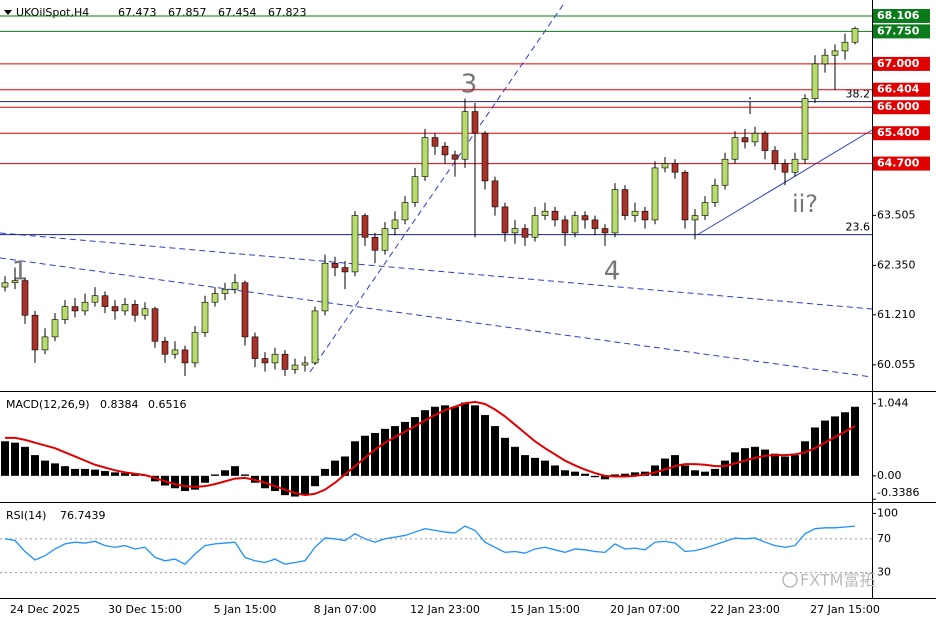  Describe the element at coordinates (345, 609) in the screenshot. I see `x-tick-label: 8 Jan 07:00` at that location.